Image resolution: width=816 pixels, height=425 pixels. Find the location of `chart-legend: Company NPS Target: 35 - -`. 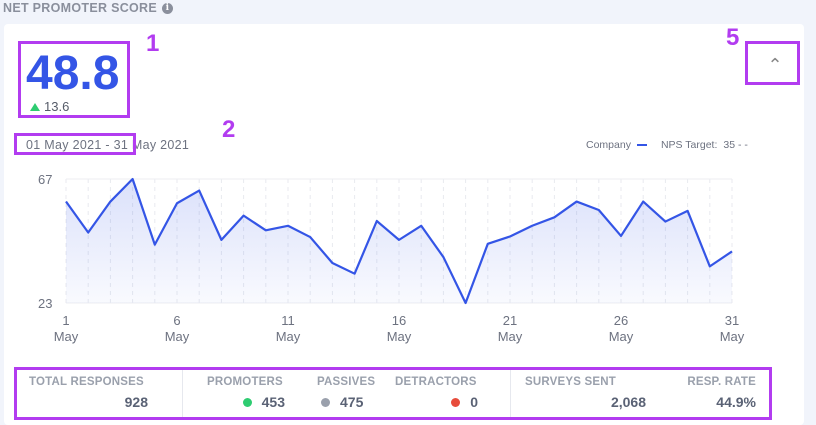

chart-legend: Company NPS Target: 35 - - is located at coordinates (667, 145).